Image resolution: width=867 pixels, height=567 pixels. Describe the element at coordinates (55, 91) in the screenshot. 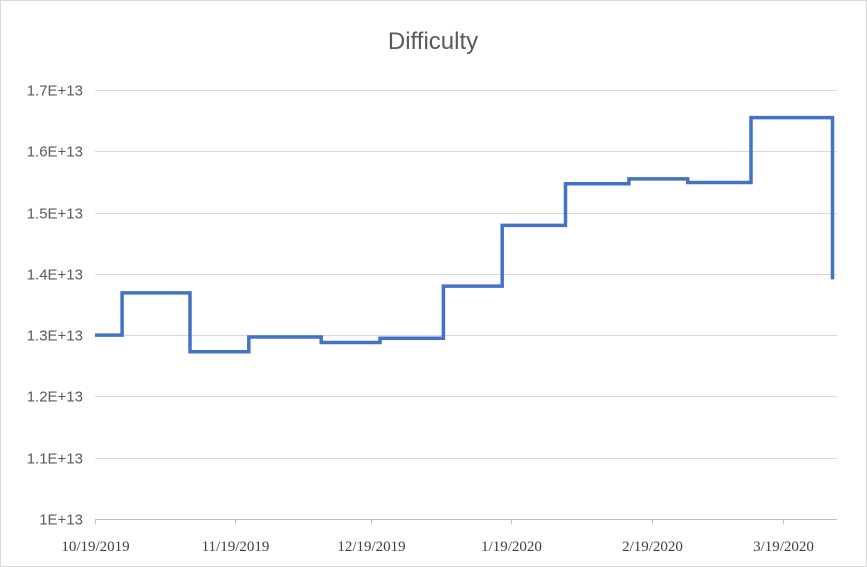

I see `y-tick-label: 1.7E+13` at that location.